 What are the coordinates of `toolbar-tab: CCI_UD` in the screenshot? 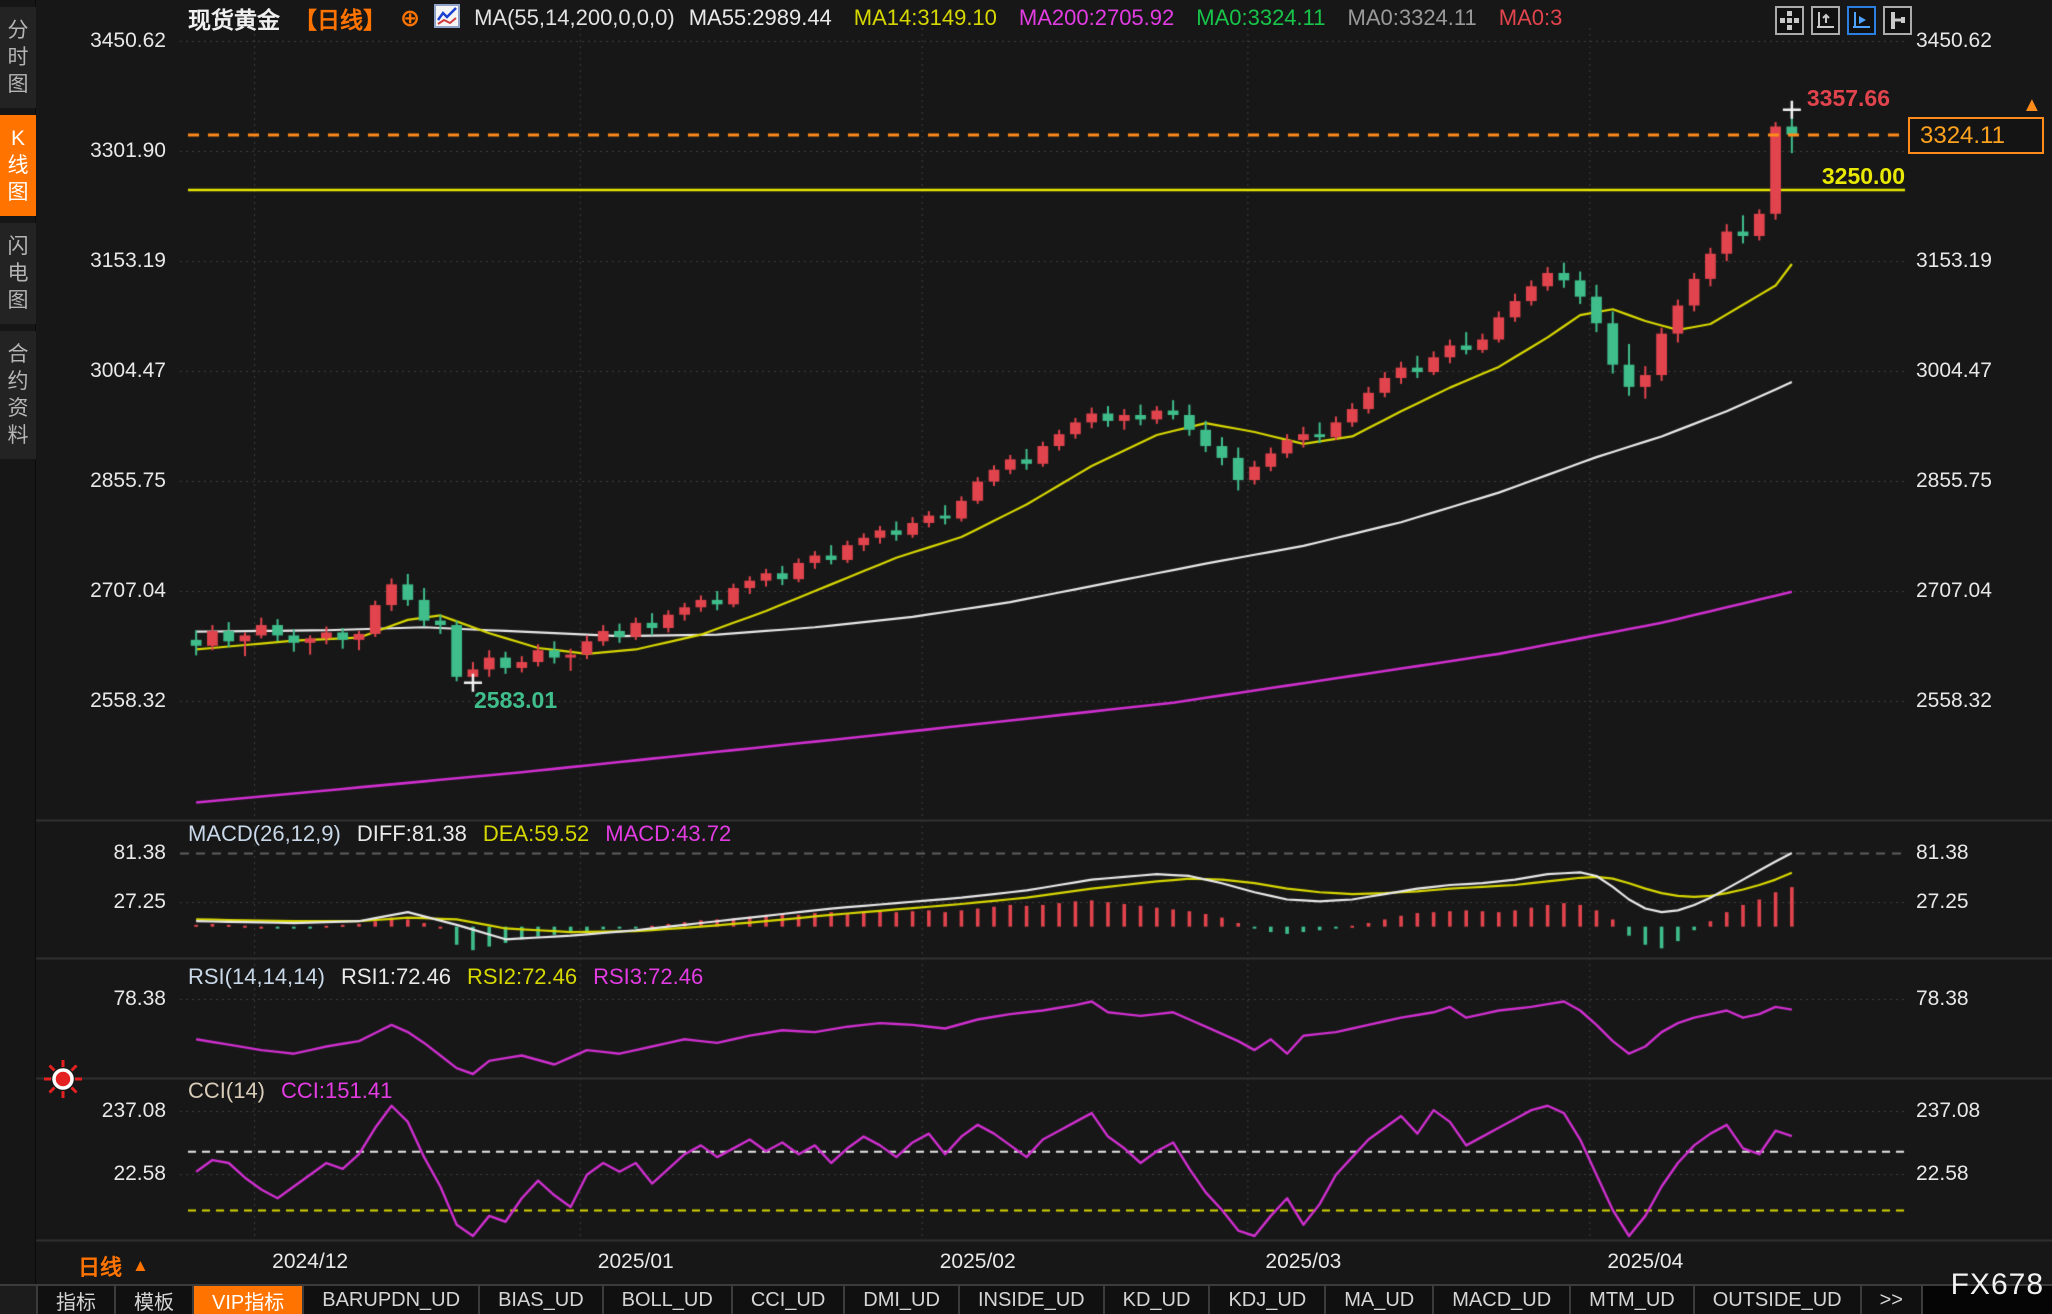 It's located at (789, 1300).